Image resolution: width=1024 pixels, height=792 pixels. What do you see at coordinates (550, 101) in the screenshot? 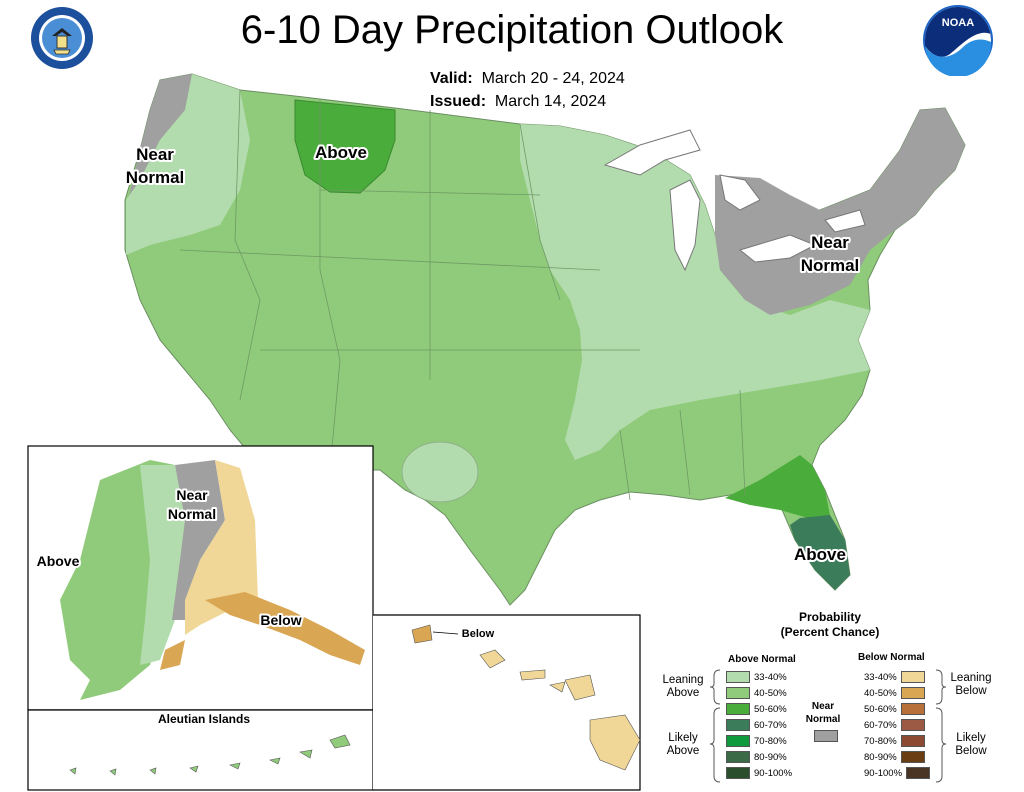
I see `issued-date: March 14, 2024` at bounding box center [550, 101].